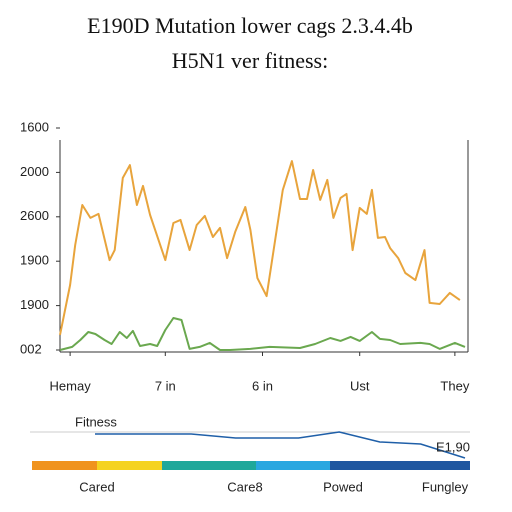 The image size is (512, 512). What do you see at coordinates (96, 486) in the screenshot?
I see `band-label: Cared` at bounding box center [96, 486].